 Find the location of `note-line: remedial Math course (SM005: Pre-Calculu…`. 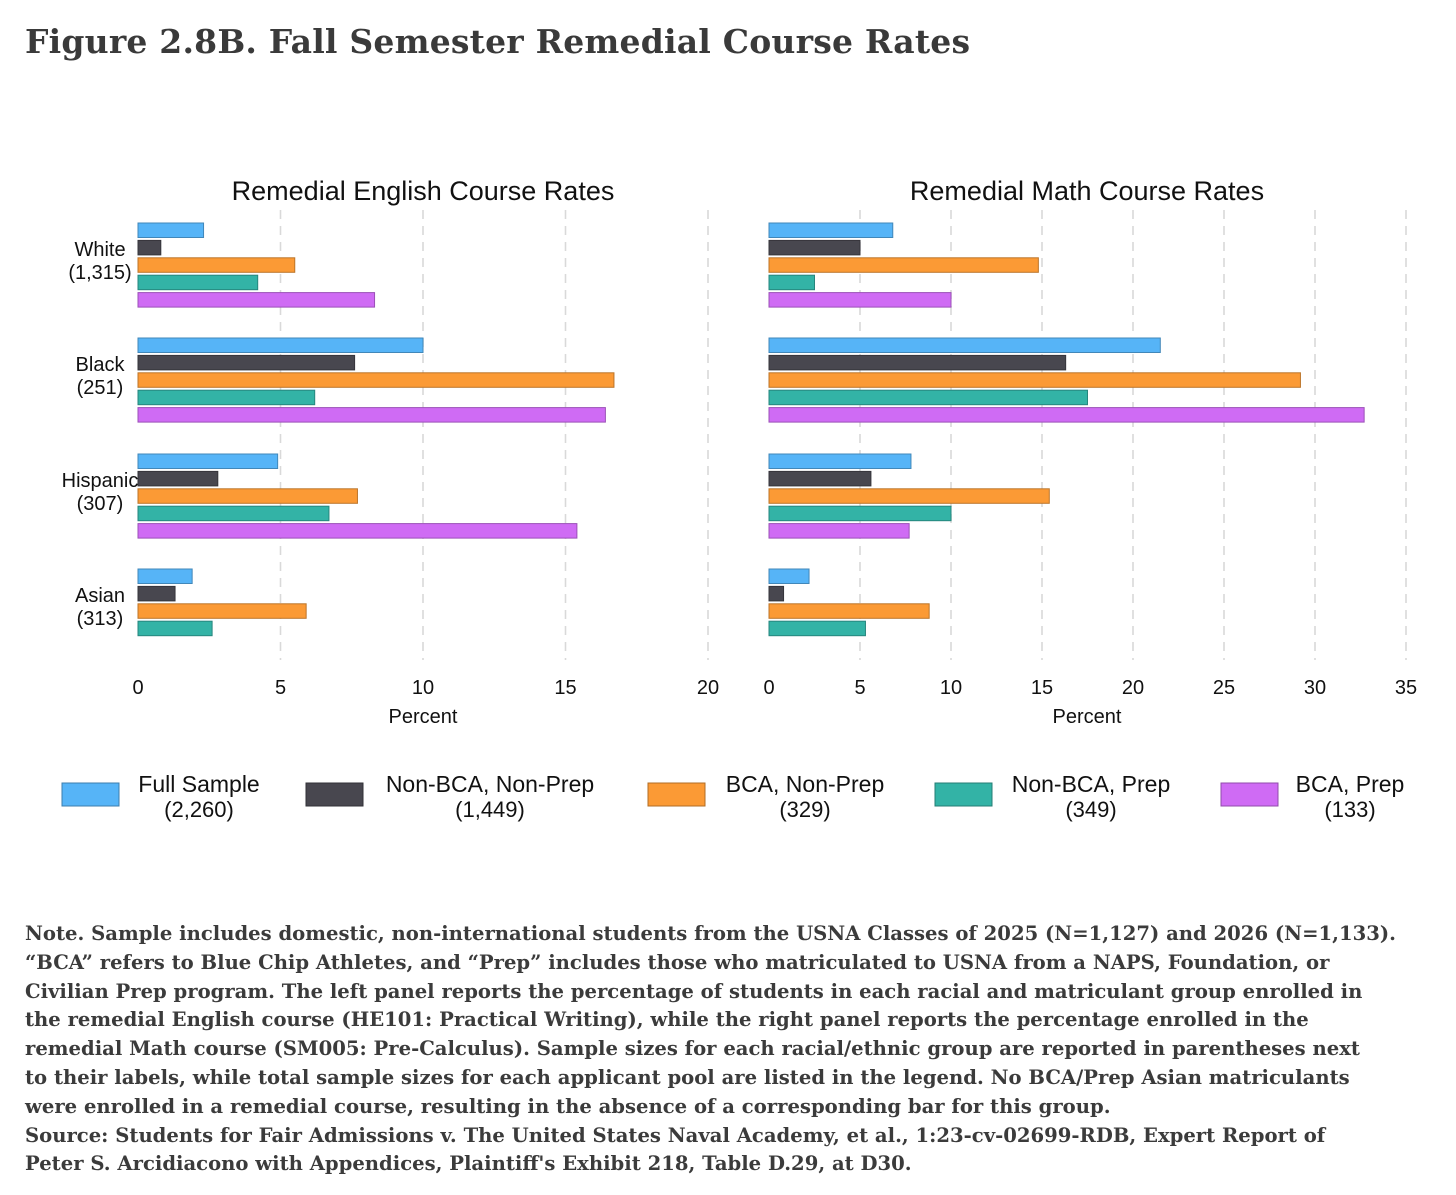

note-line: remedial Math course (SM005: Pre-Calculu… is located at coordinates (692, 1049).